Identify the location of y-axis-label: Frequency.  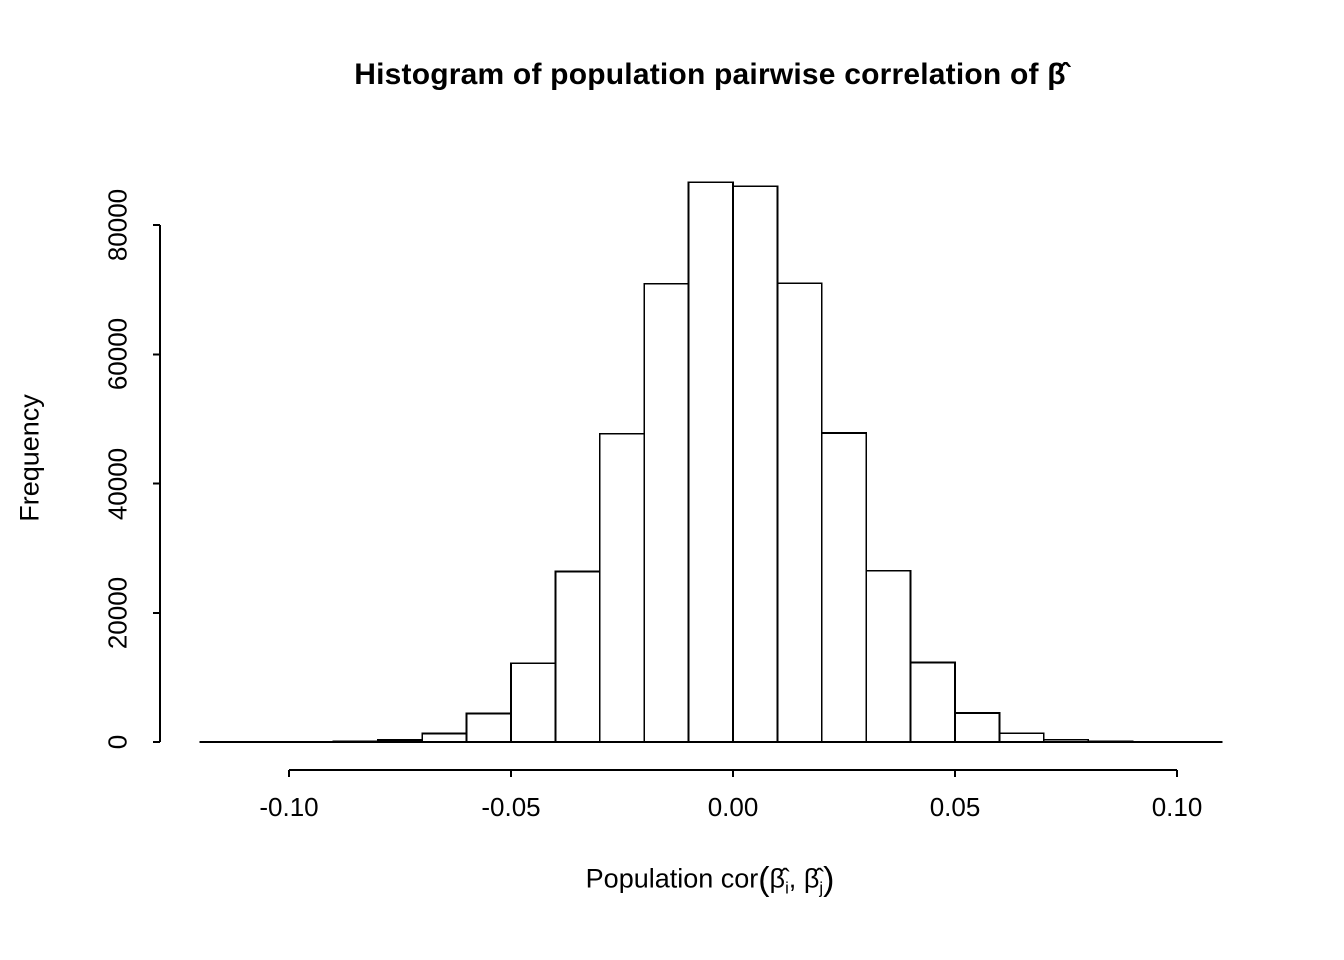
(29, 458).